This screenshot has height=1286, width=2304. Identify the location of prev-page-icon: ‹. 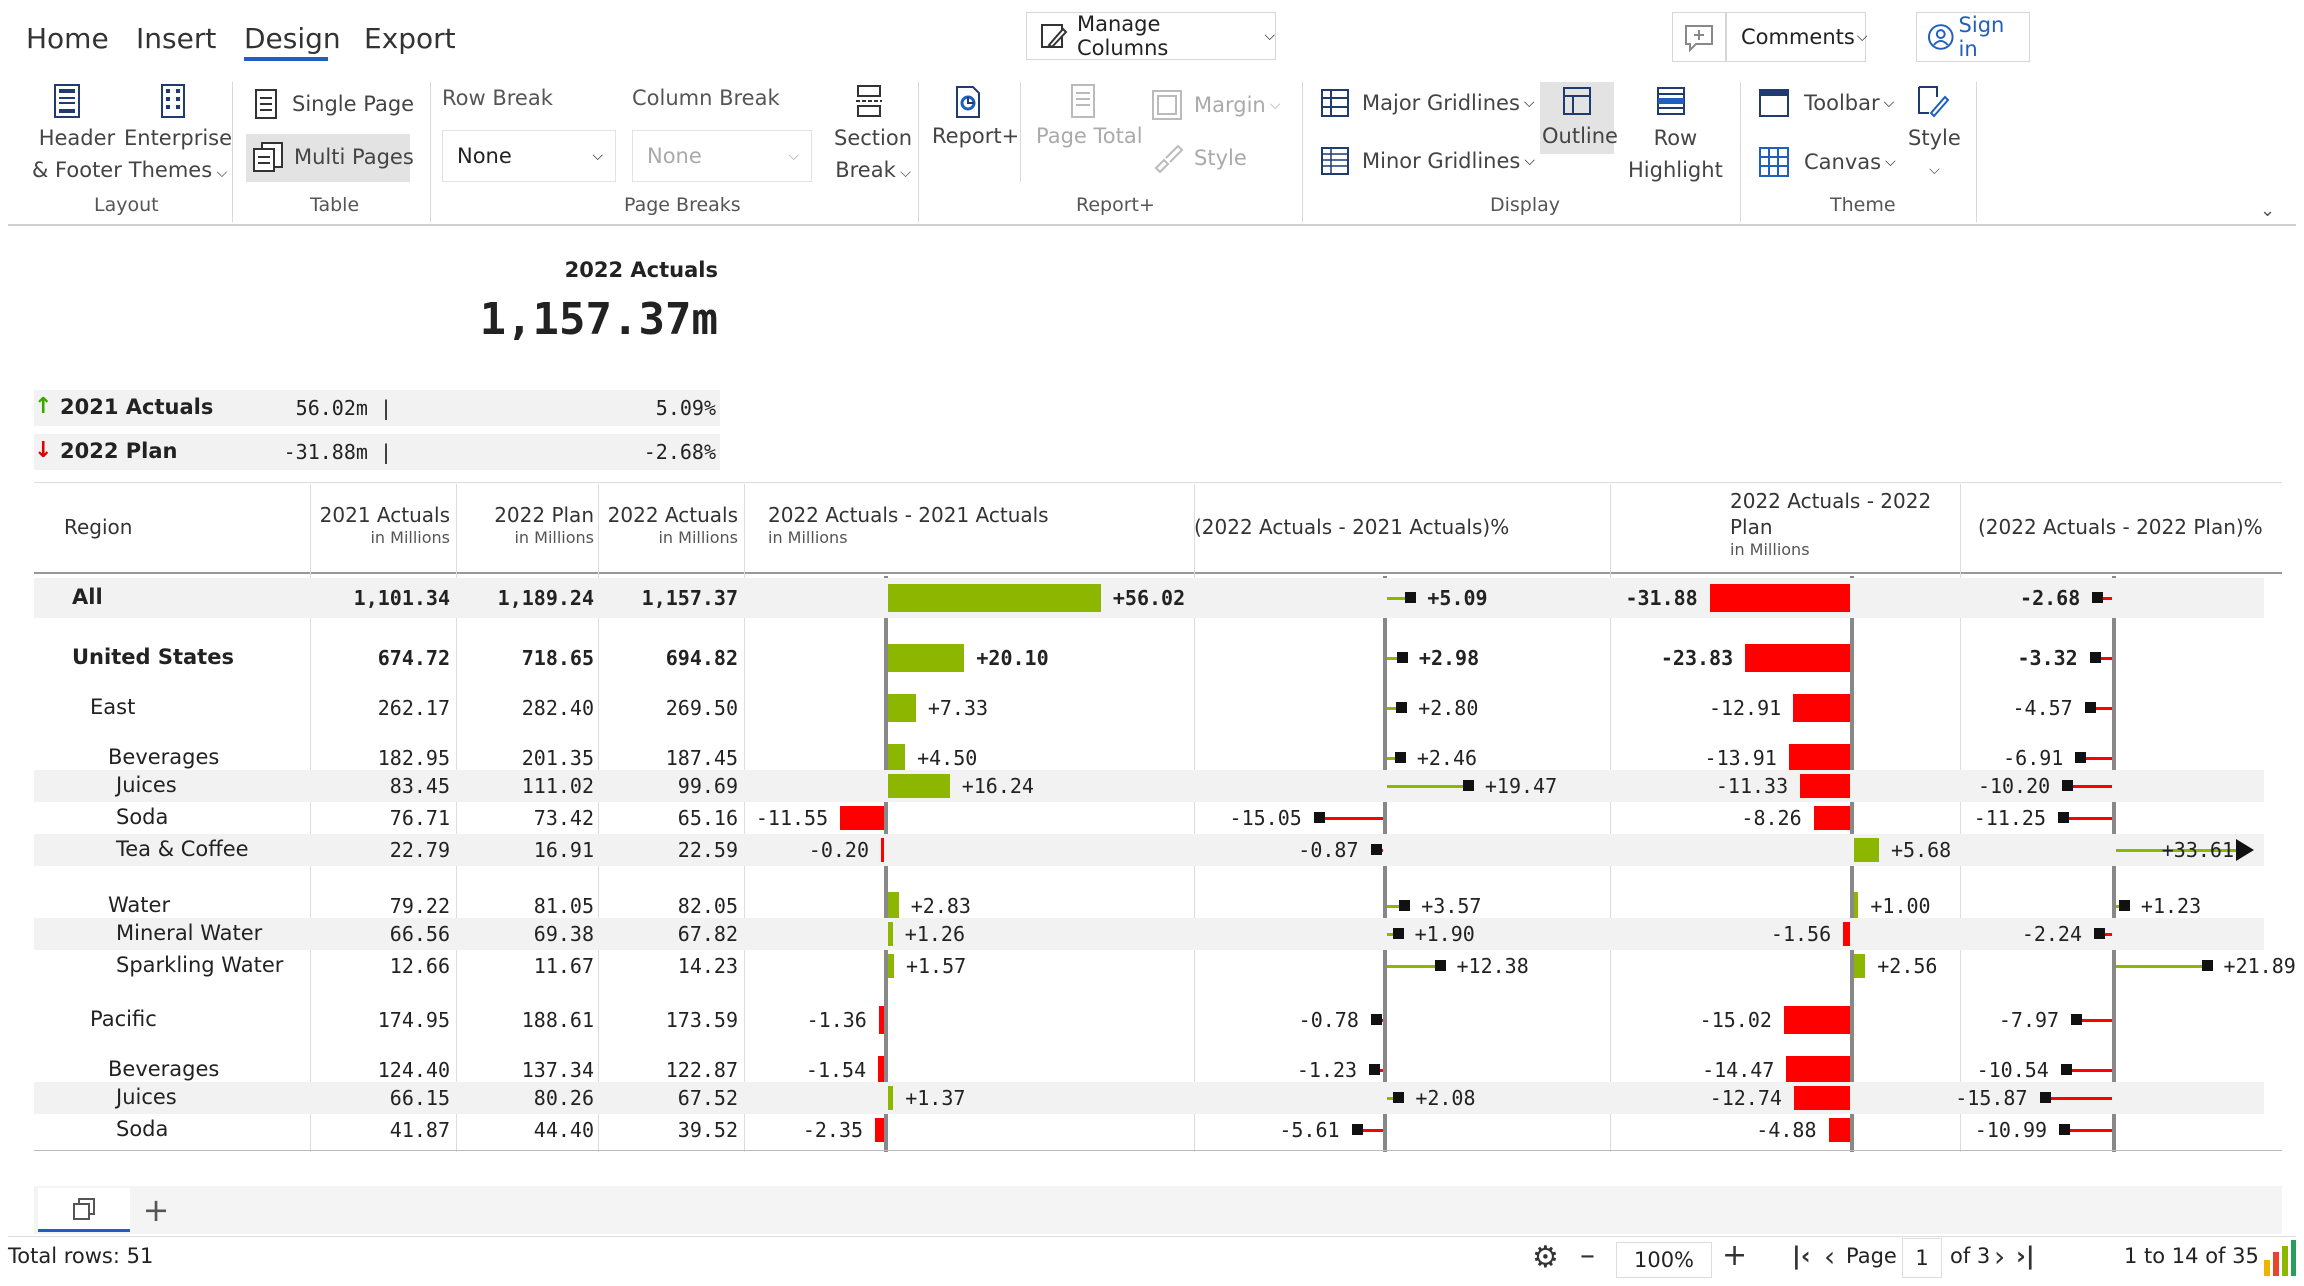
(1830, 1256).